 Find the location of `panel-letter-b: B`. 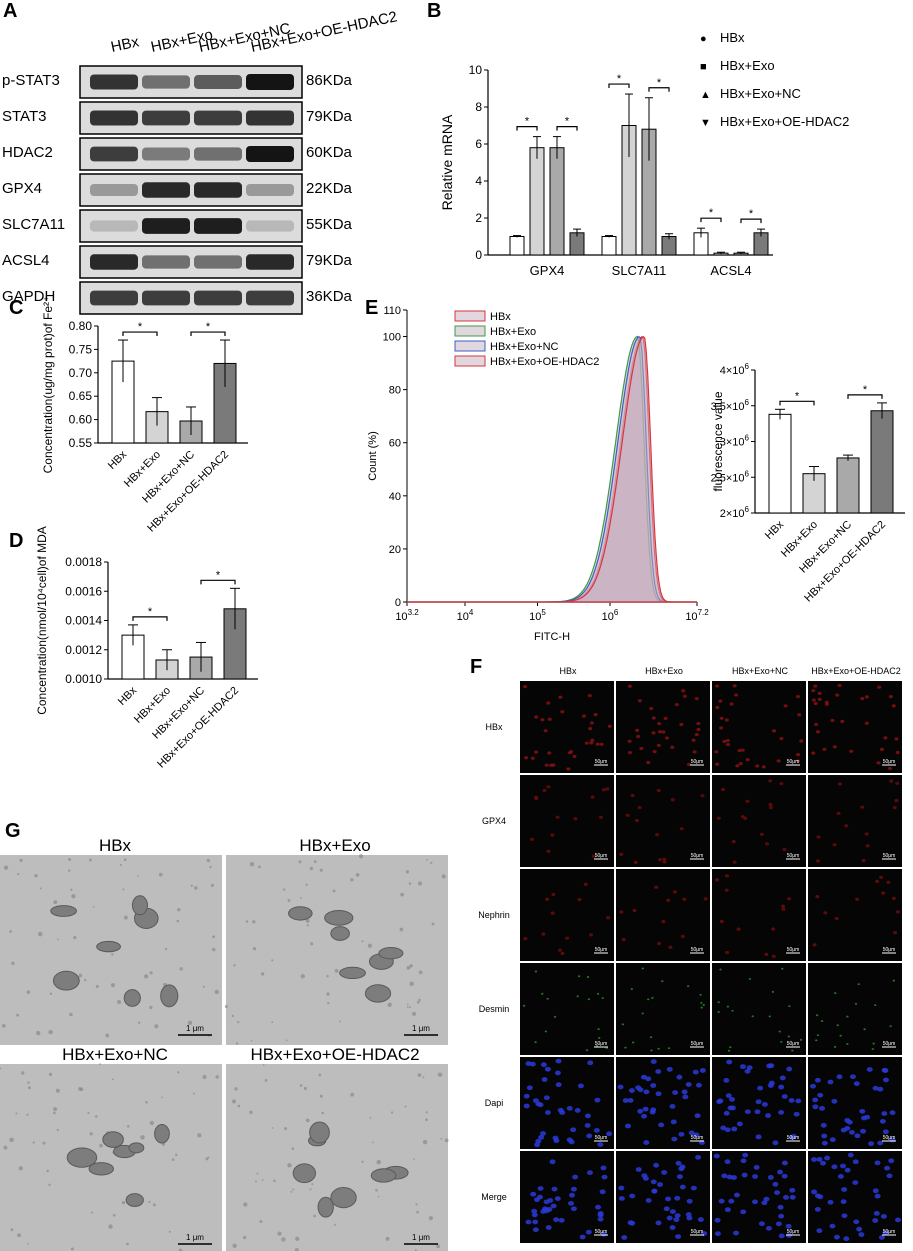

panel-letter-b: B is located at coordinates (434, 11).